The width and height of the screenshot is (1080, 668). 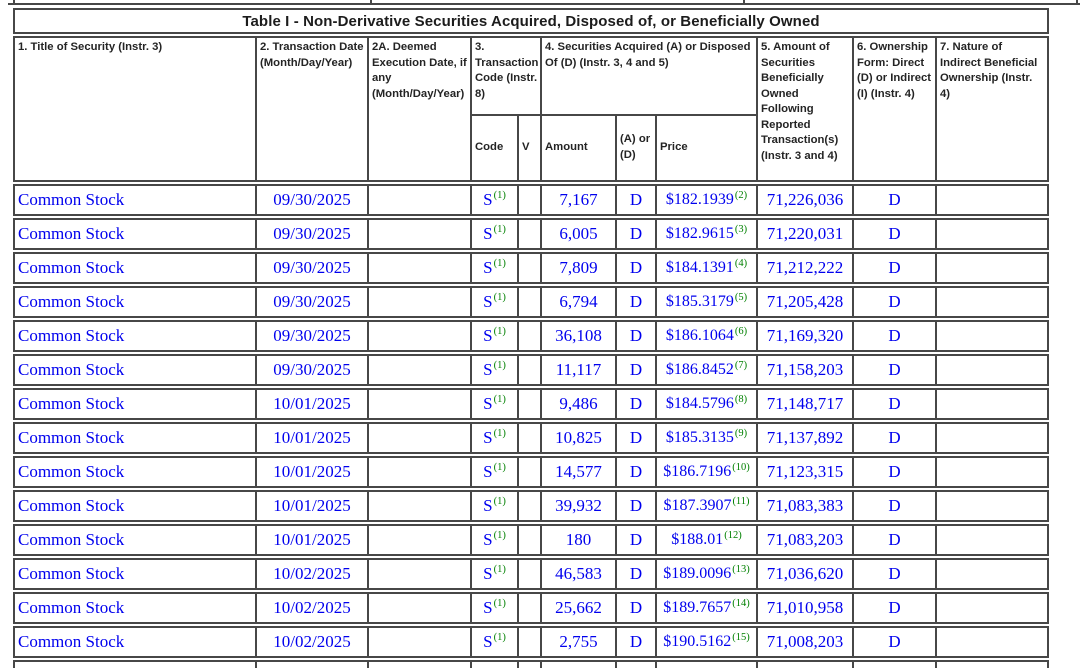 I want to click on price-footnote-ref: (4), so click(x=741, y=263).